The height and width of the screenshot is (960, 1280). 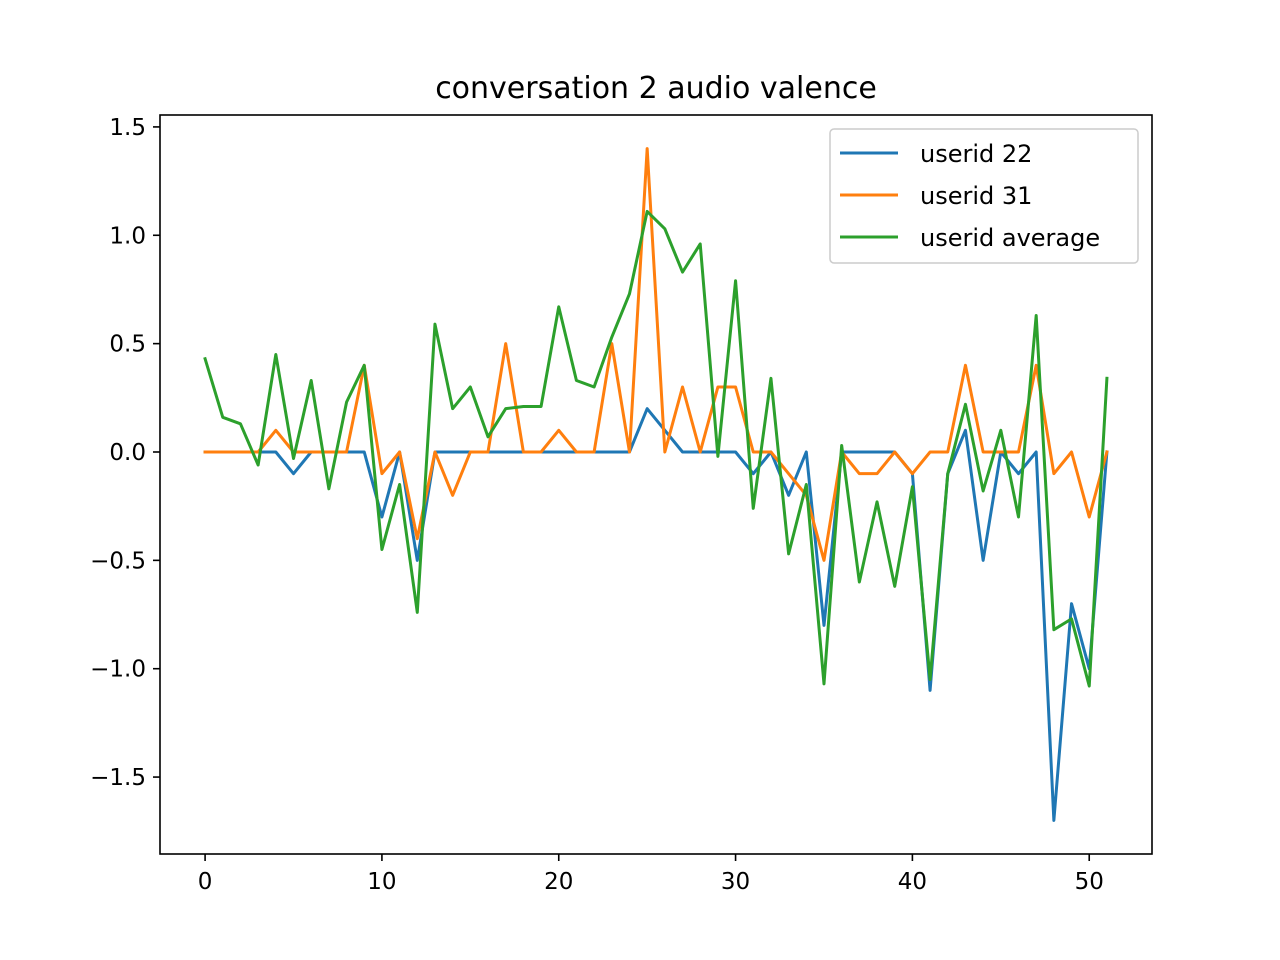 I want to click on x-tick-label: 30, so click(x=735, y=882).